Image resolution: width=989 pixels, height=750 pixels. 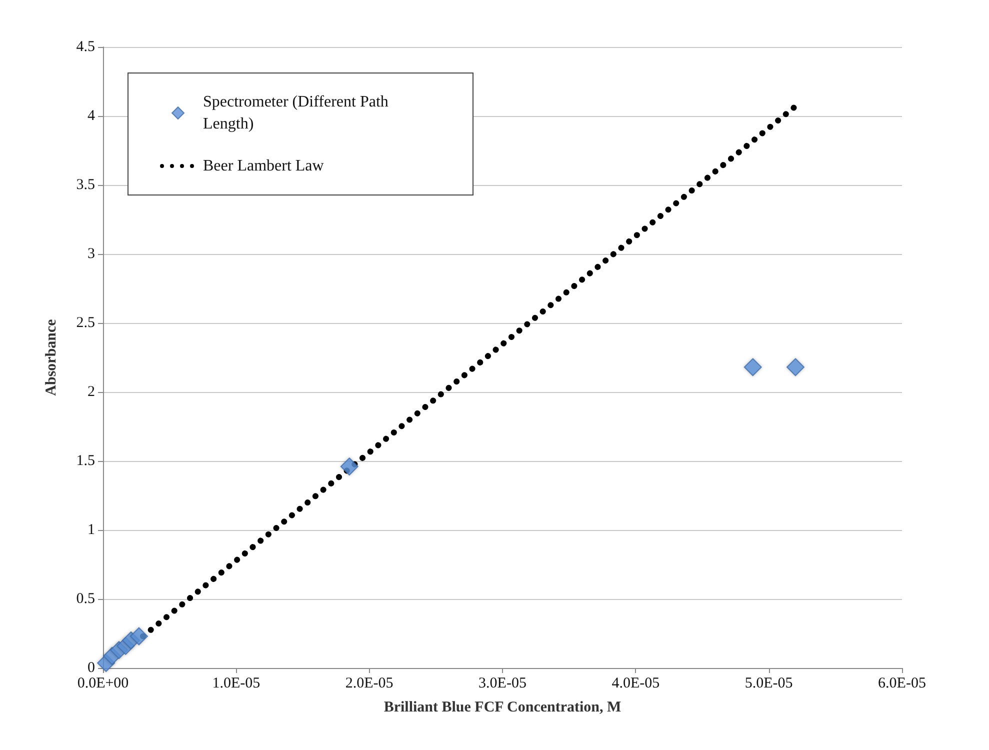 I want to click on x-tick-label: 3.0E-05, so click(x=502, y=684).